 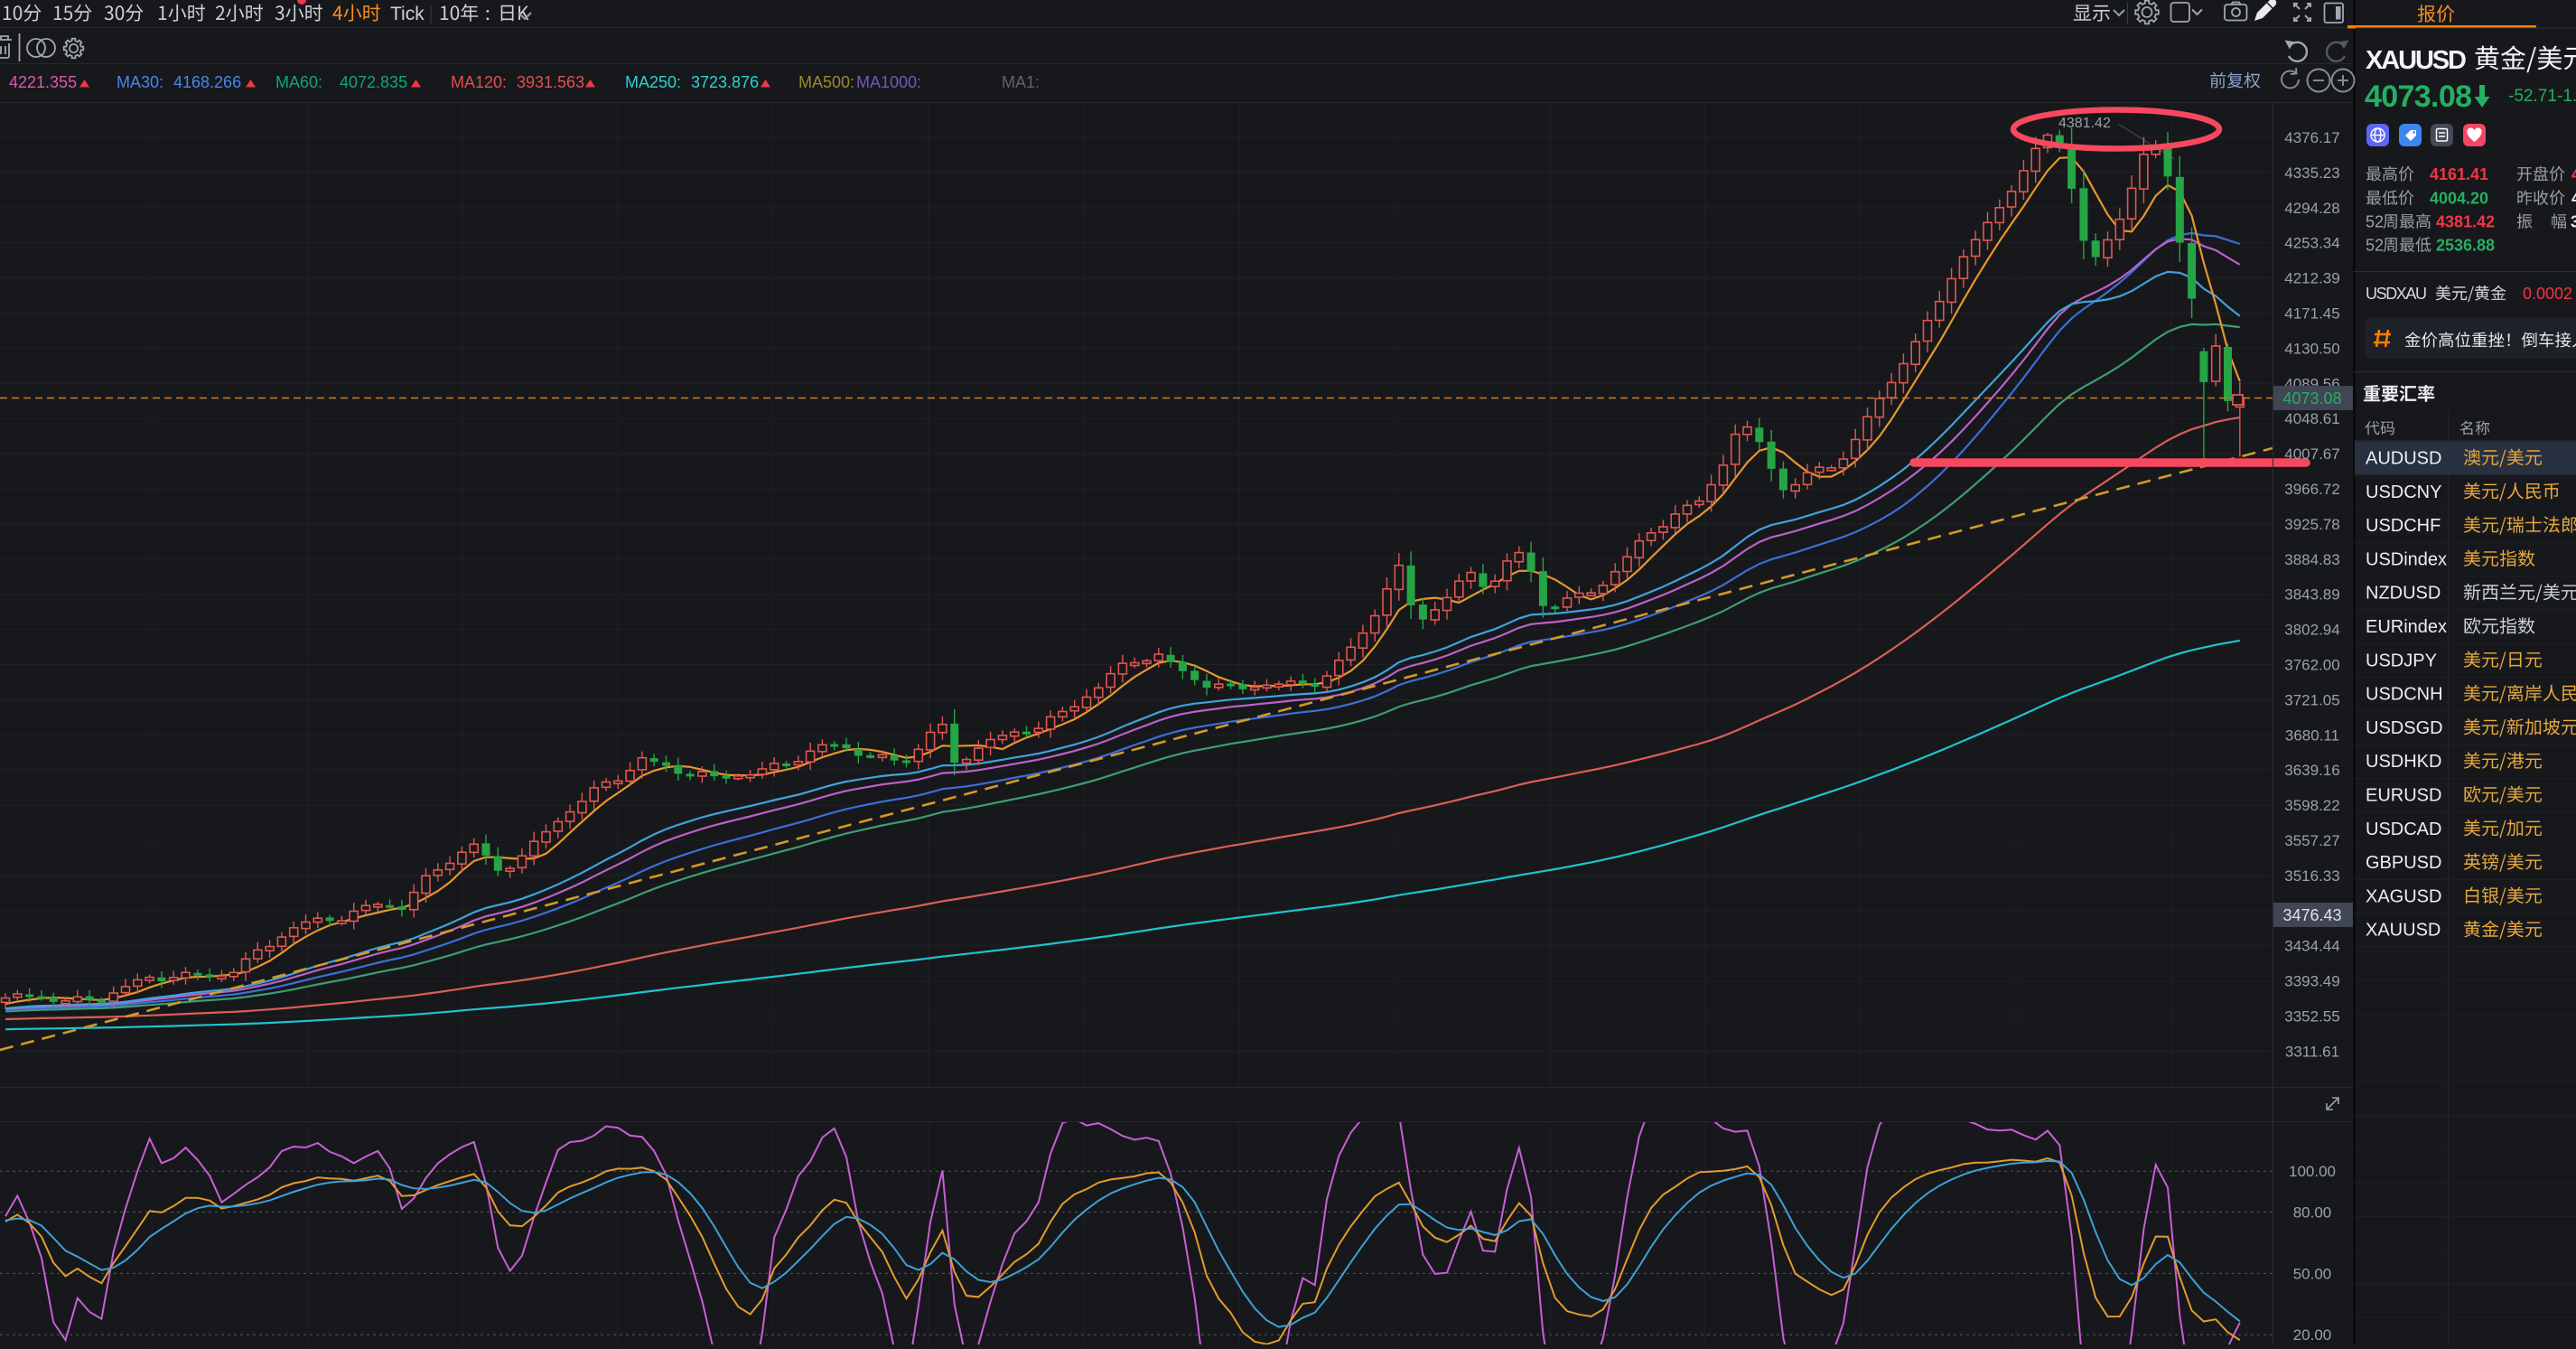 I want to click on svg-text: 4335.23, so click(x=2311, y=173).